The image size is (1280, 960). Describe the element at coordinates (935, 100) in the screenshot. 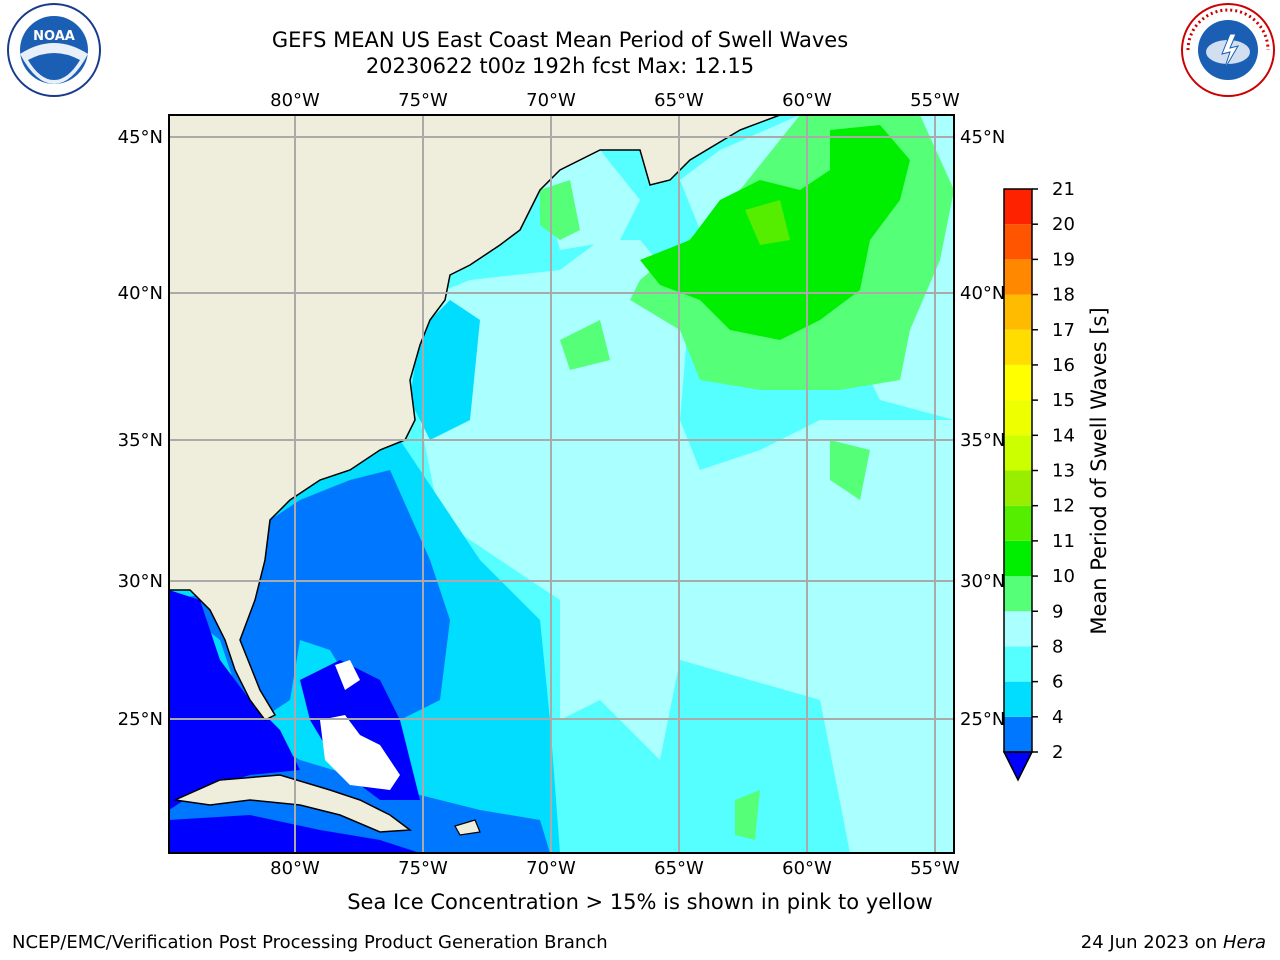

I see `lon-label-top: 55°W` at that location.